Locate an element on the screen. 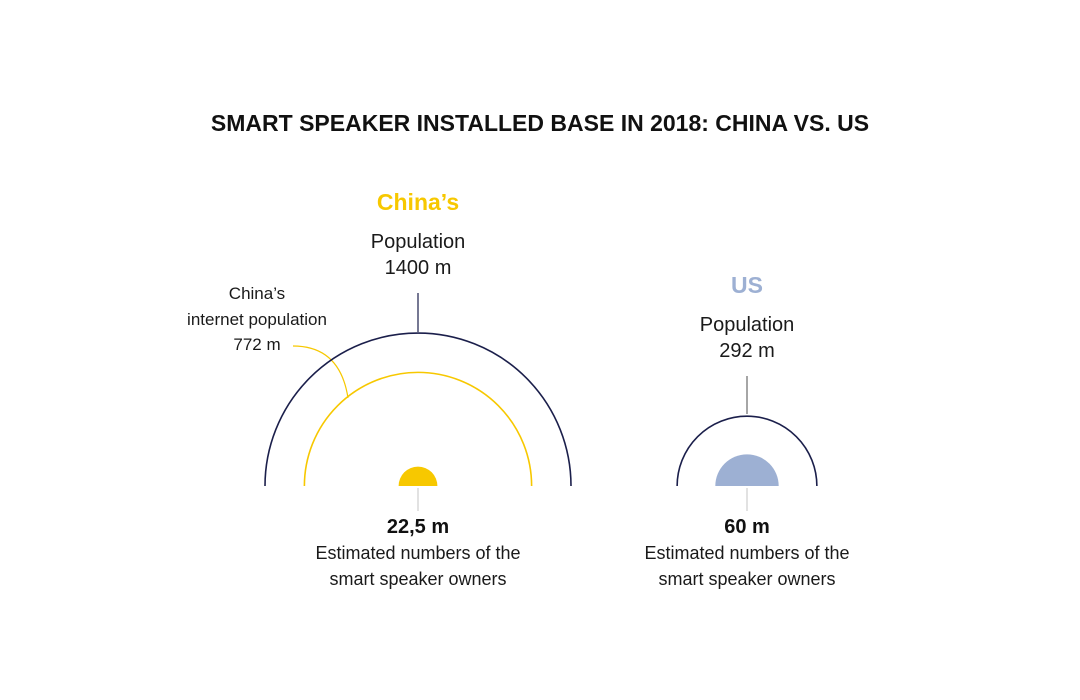  us-owners-semicircle is located at coordinates (747, 470).